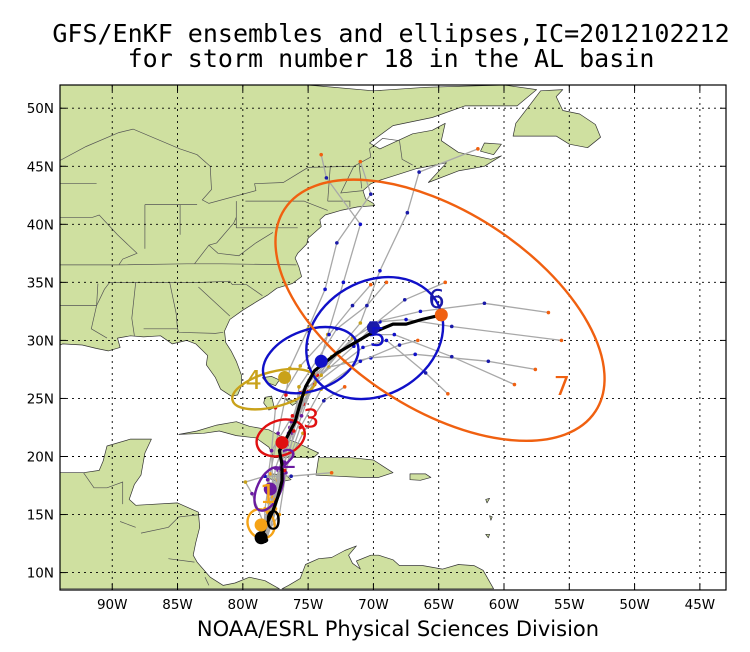  Describe the element at coordinates (436, 300) in the screenshot. I see `day-label: 6` at that location.